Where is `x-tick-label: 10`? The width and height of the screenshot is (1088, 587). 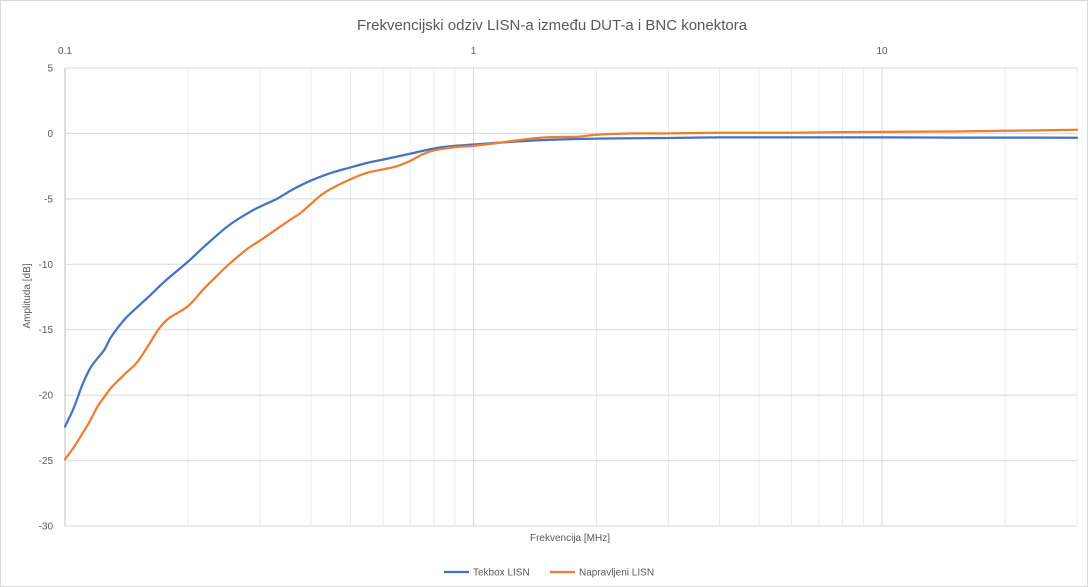
x-tick-label: 10 is located at coordinates (883, 51).